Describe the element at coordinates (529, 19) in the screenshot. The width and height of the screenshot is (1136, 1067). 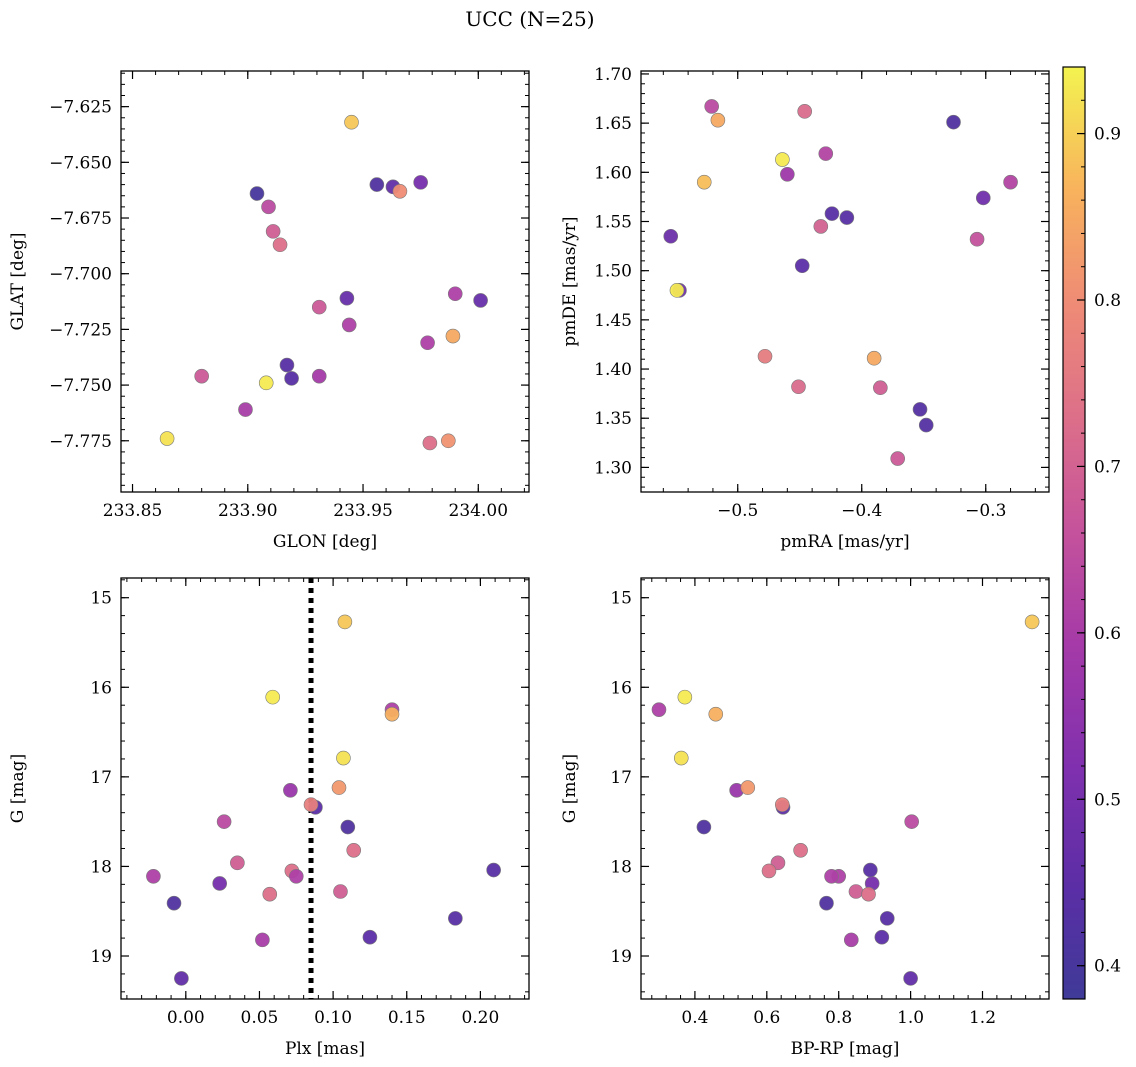
I see `figure-title: UCC (N=25)` at that location.